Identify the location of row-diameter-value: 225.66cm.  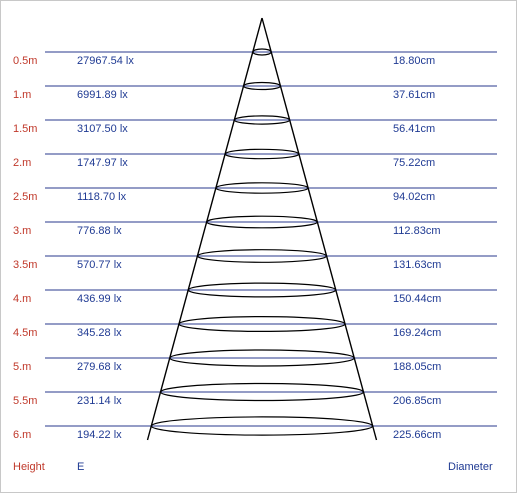
(417, 435).